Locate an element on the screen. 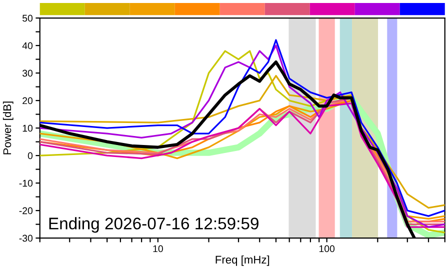 This screenshot has height=269, width=448. y-tick-label: 40 is located at coordinates (27, 46).